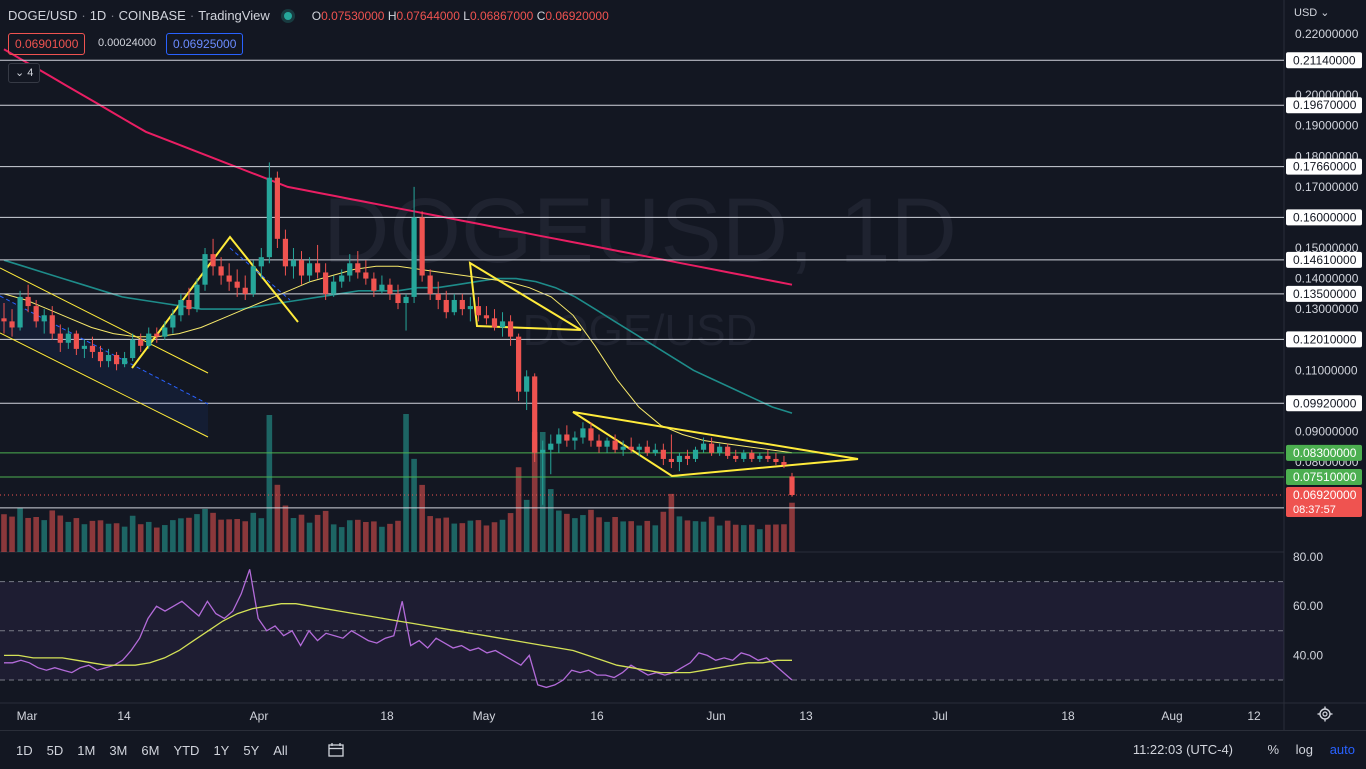 This screenshot has width=1366, height=769. I want to click on settings-gear-icon, so click(1325, 714).